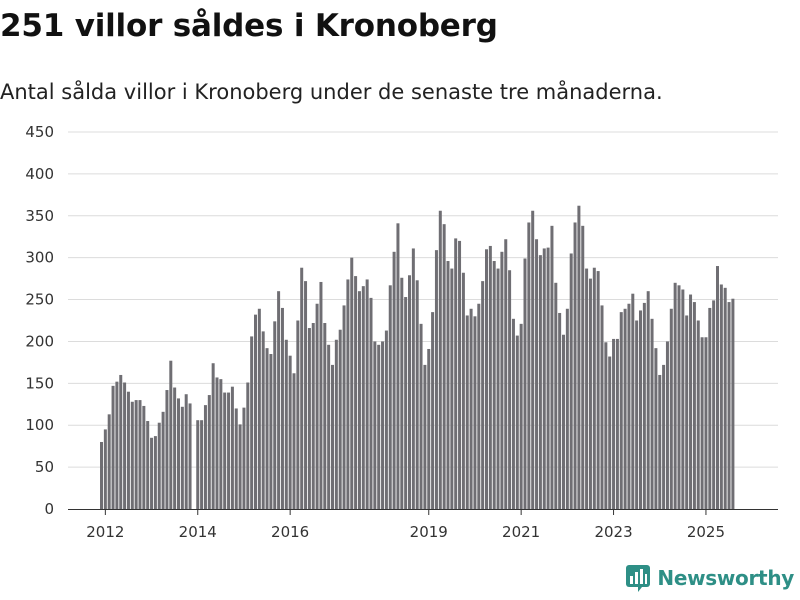  What do you see at coordinates (249, 26) in the screenshot?
I see `chart-title: 251 villor såldes i Kronoberg` at bounding box center [249, 26].